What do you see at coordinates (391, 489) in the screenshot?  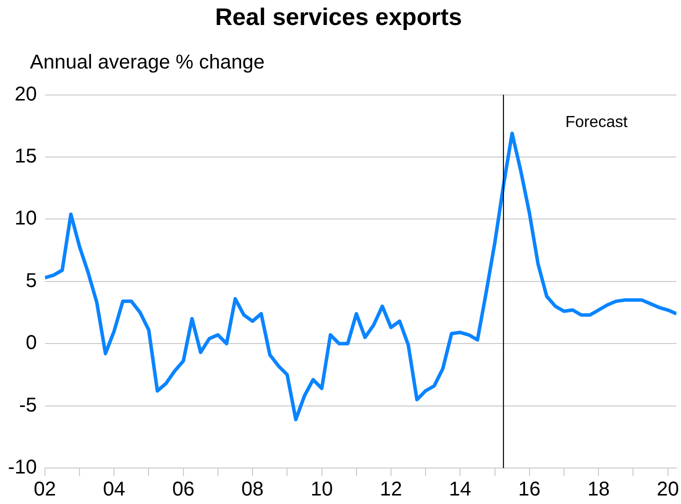 I see `x-tick-label: 12` at bounding box center [391, 489].